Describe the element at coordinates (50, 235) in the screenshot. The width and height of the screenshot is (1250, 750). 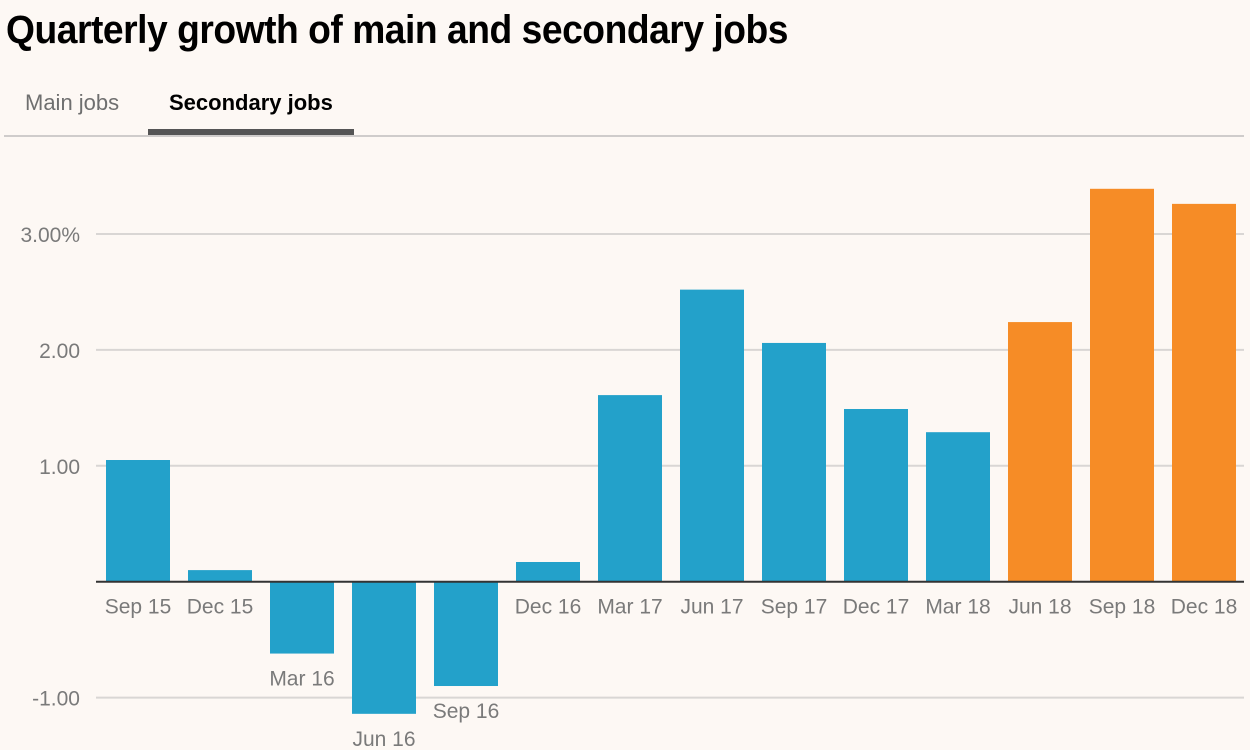
I see `y-tick-label: 3.00%` at that location.